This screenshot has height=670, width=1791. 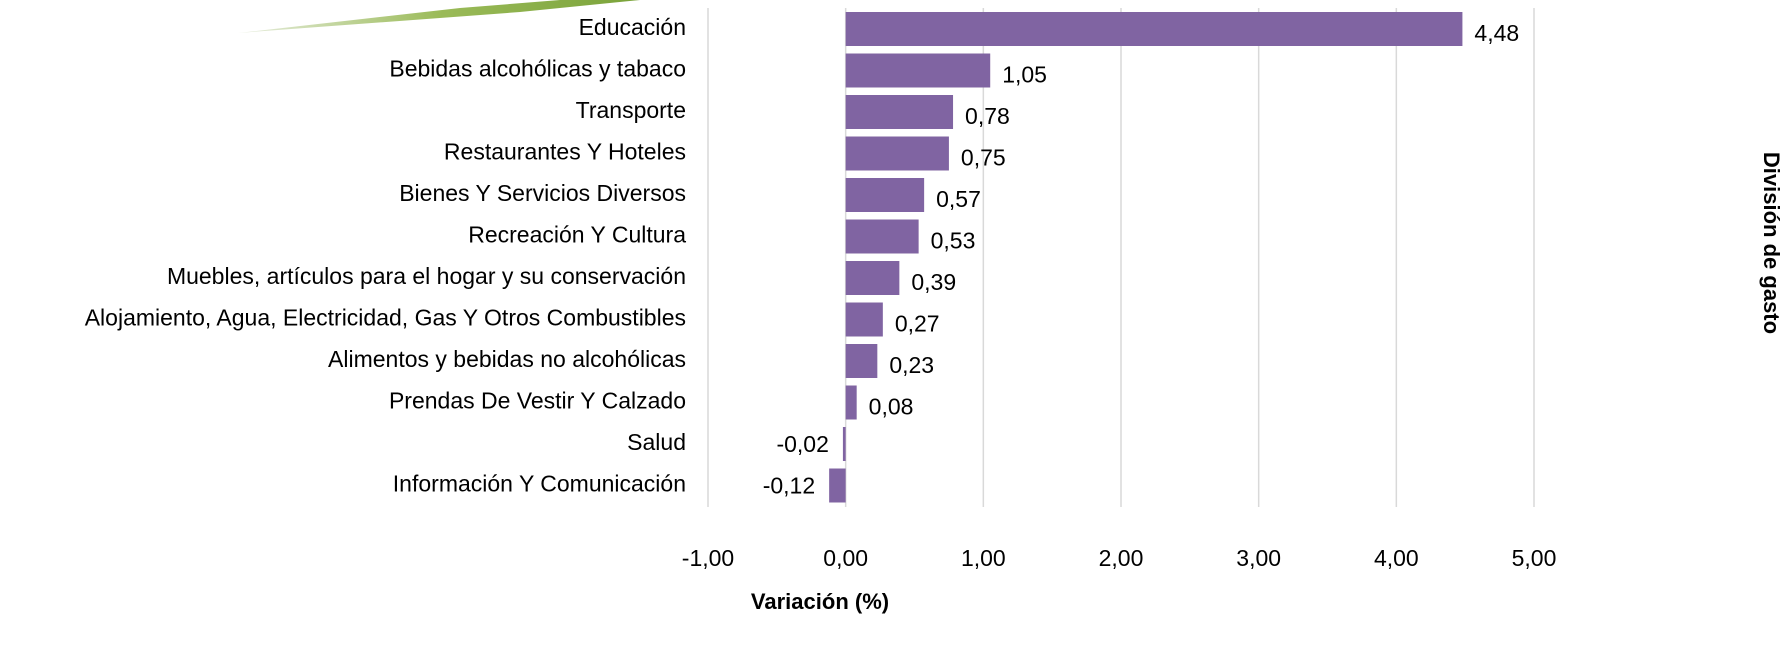 What do you see at coordinates (983, 558) in the screenshot?
I see `x-tick-label: 1,00` at bounding box center [983, 558].